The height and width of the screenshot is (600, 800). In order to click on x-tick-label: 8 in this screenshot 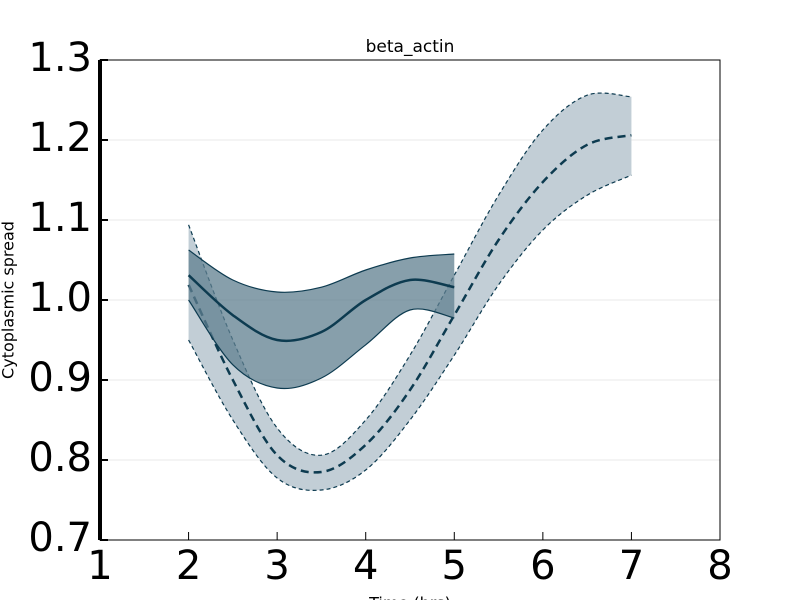, I will do `click(719, 566)`.